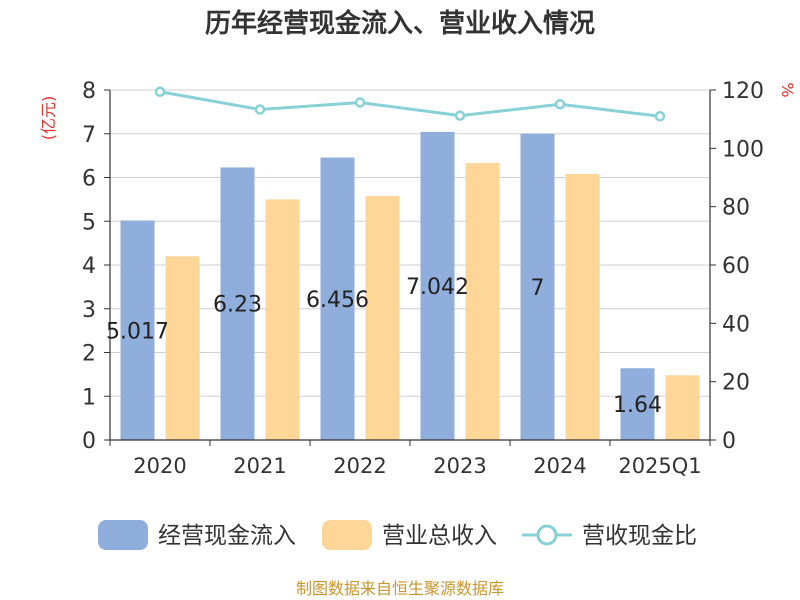 The height and width of the screenshot is (600, 800). Describe the element at coordinates (787, 89) in the screenshot. I see `right-axis-unit: %` at that location.